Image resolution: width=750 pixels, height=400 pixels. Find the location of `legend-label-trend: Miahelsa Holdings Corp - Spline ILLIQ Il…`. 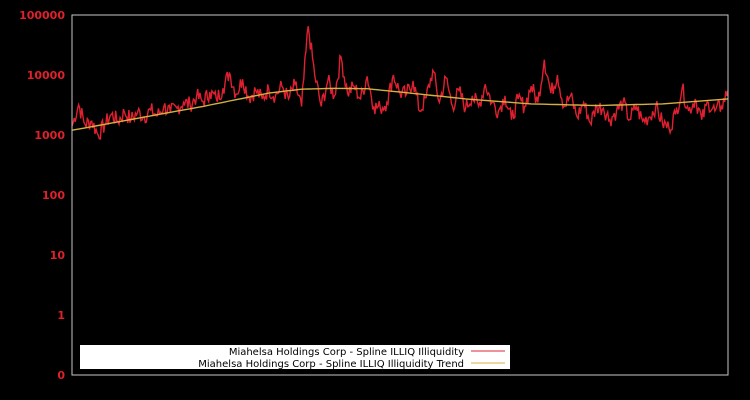

legend-label-trend: Miahelsa Holdings Corp - Spline ILLIQ Il… is located at coordinates (331, 364).